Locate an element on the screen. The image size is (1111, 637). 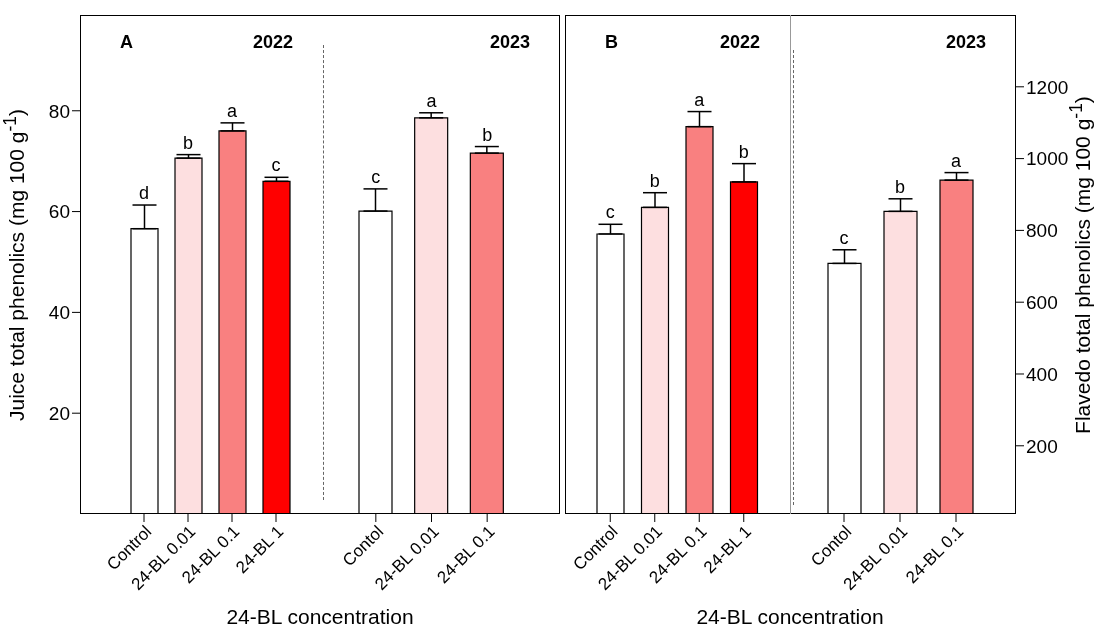
y-tick-label: 200 is located at coordinates (1042, 446).